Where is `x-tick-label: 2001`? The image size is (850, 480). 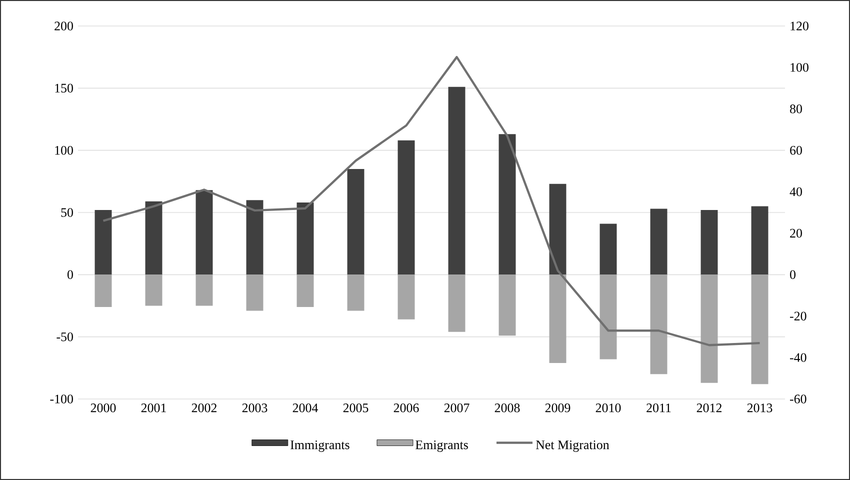
x-tick-label: 2001 is located at coordinates (153, 408).